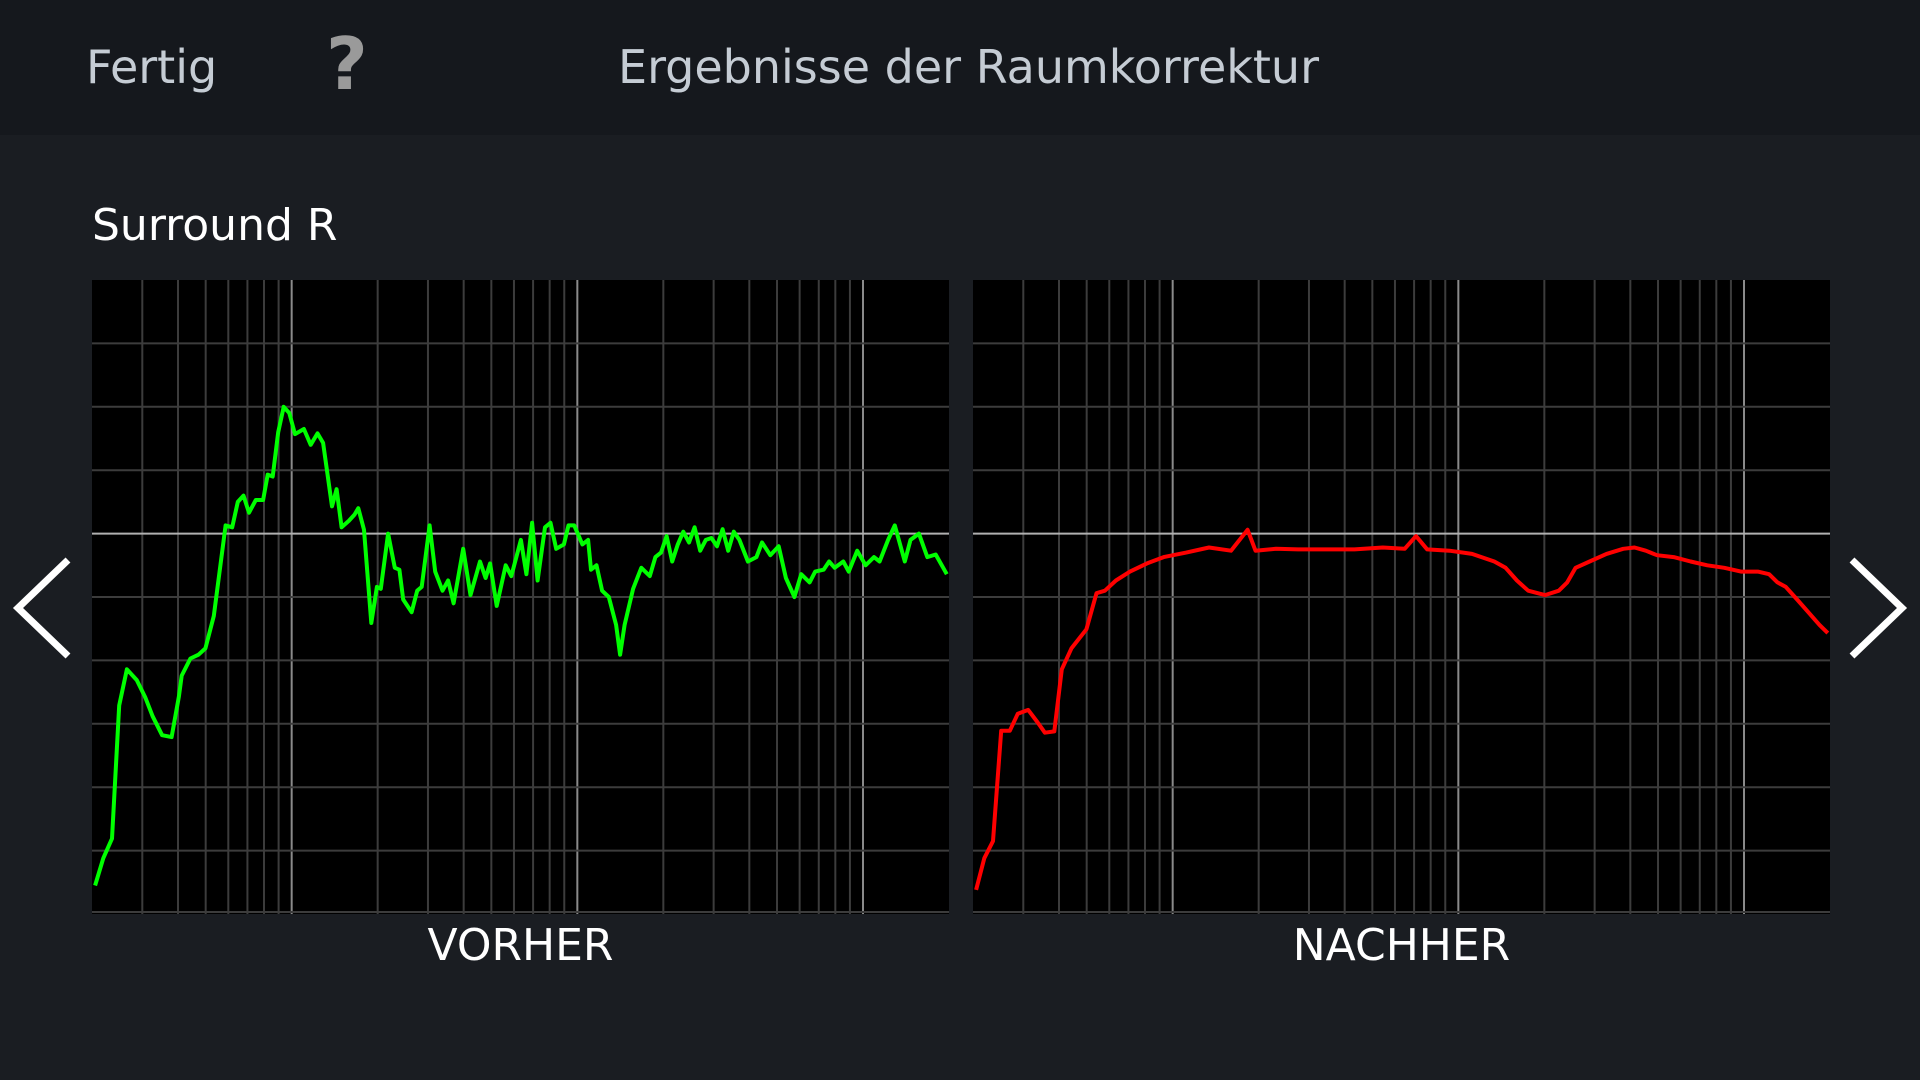 Image resolution: width=1920 pixels, height=1080 pixels. I want to click on speaker-name: Surround R, so click(215, 225).